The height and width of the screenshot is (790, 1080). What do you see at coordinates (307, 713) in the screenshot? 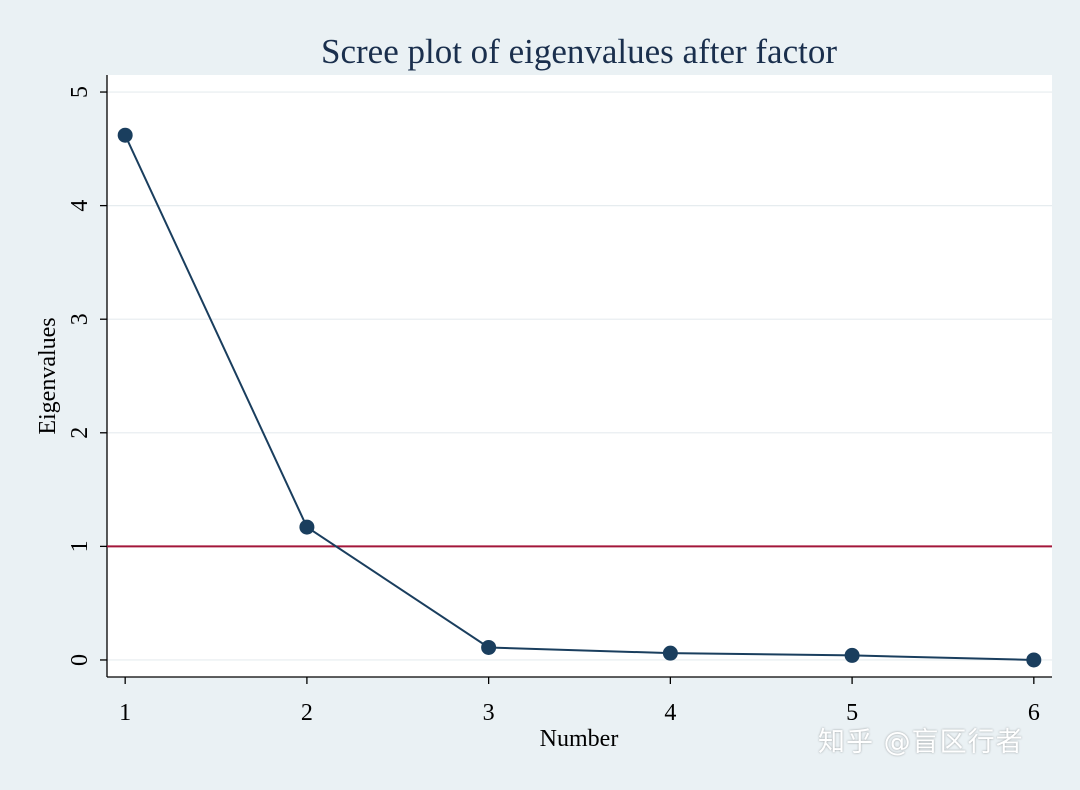
I see `x-tick-label-2: 2` at bounding box center [307, 713].